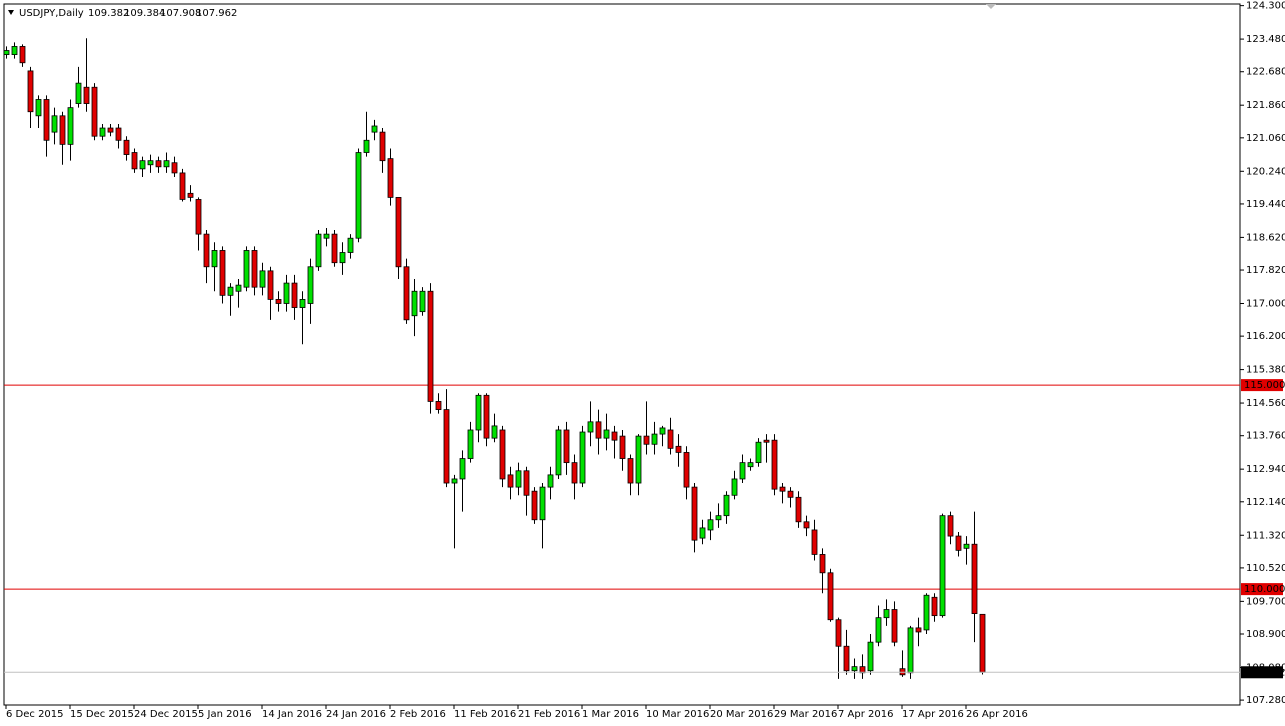 The image size is (1285, 726). I want to click on last-price-box, so click(1262, 672).